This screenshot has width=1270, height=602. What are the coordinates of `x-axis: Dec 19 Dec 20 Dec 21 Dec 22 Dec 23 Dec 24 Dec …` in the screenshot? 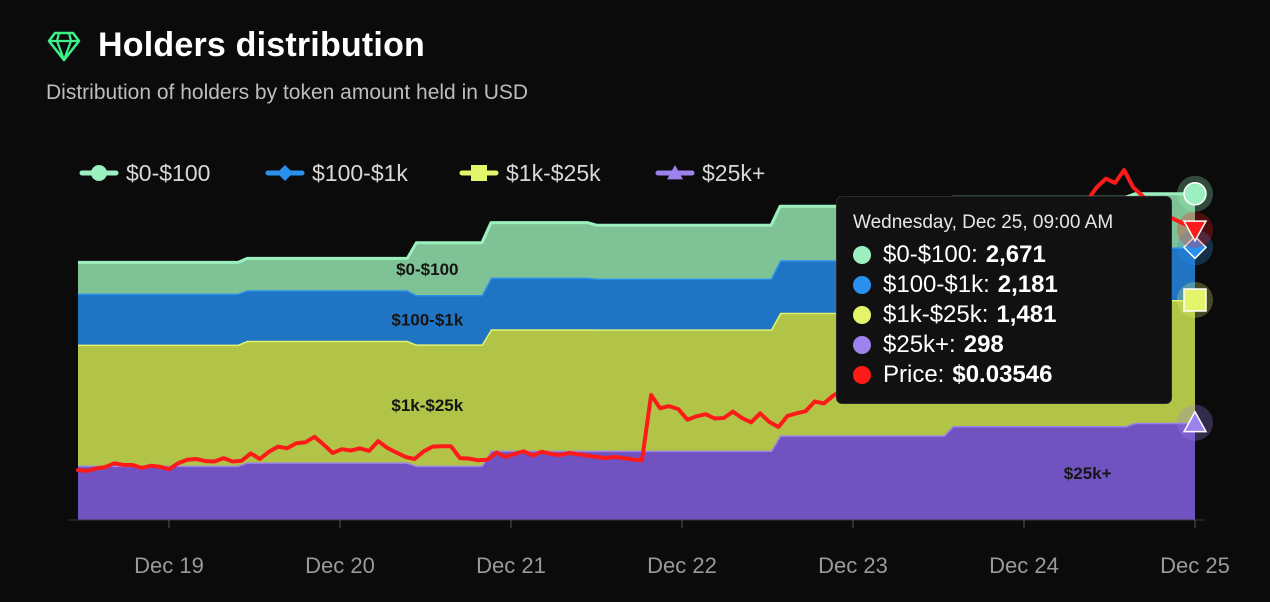 It's located at (649, 548).